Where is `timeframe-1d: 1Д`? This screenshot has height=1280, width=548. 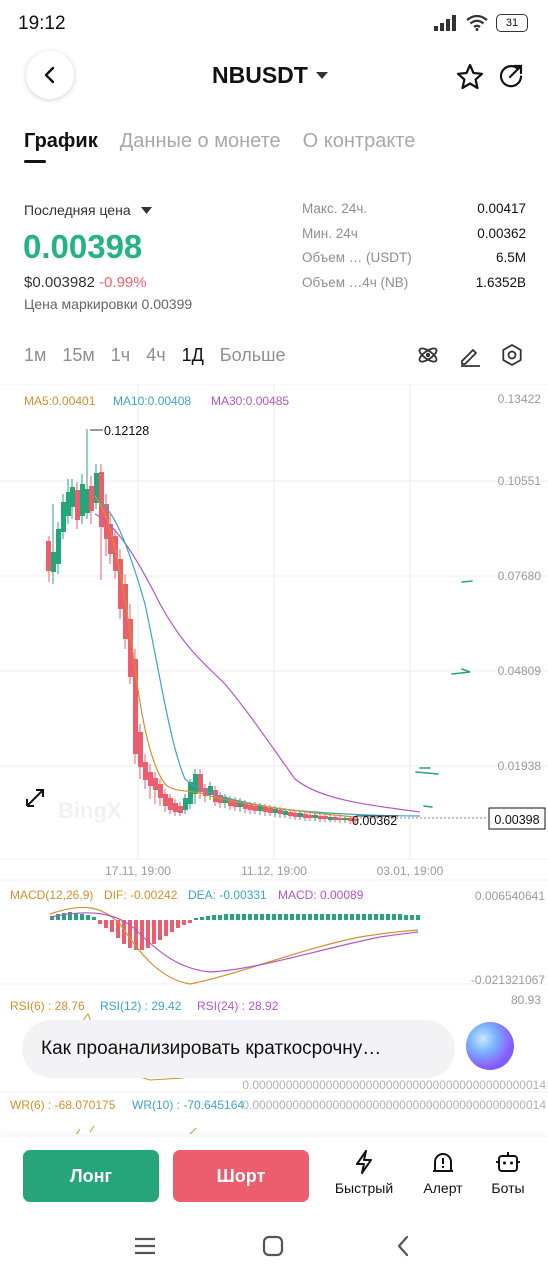
timeframe-1d: 1Д is located at coordinates (192, 355).